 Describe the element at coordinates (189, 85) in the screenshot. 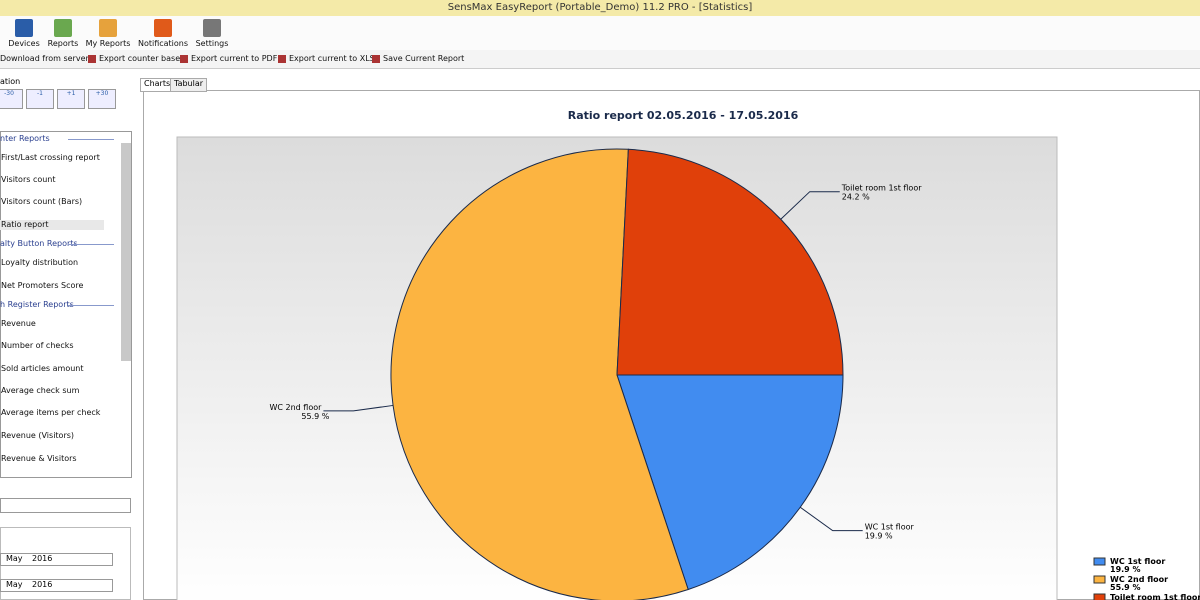

I see `tab: Tabular` at that location.